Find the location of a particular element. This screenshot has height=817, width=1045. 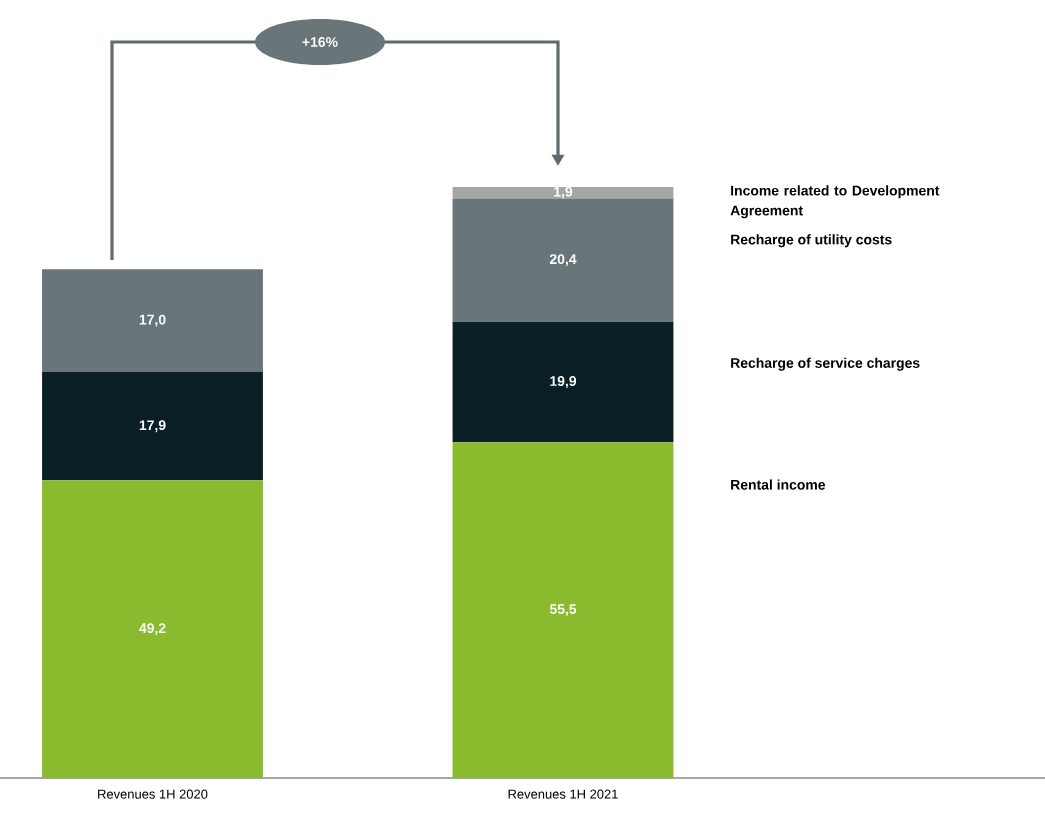

data-label: 20,4 is located at coordinates (563, 260).